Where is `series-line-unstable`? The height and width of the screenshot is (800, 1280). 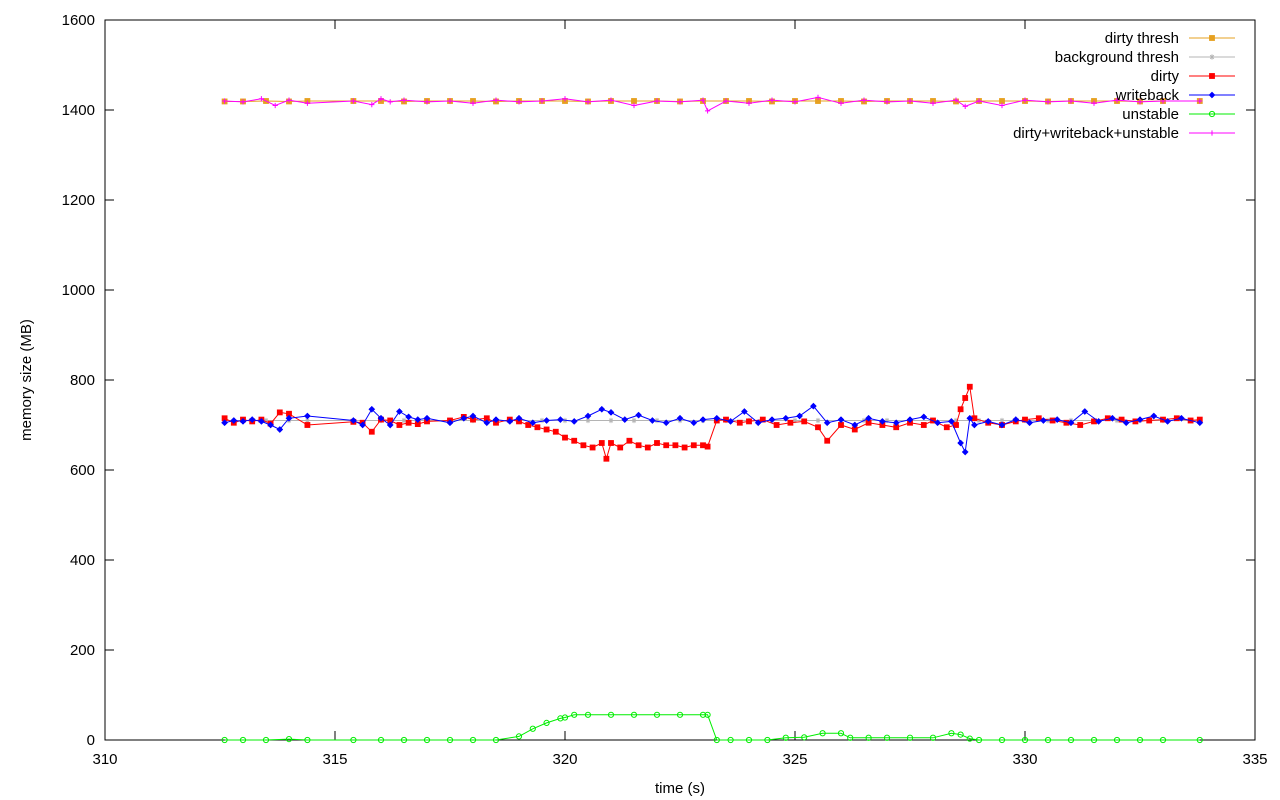
series-line-unstable is located at coordinates (712, 727).